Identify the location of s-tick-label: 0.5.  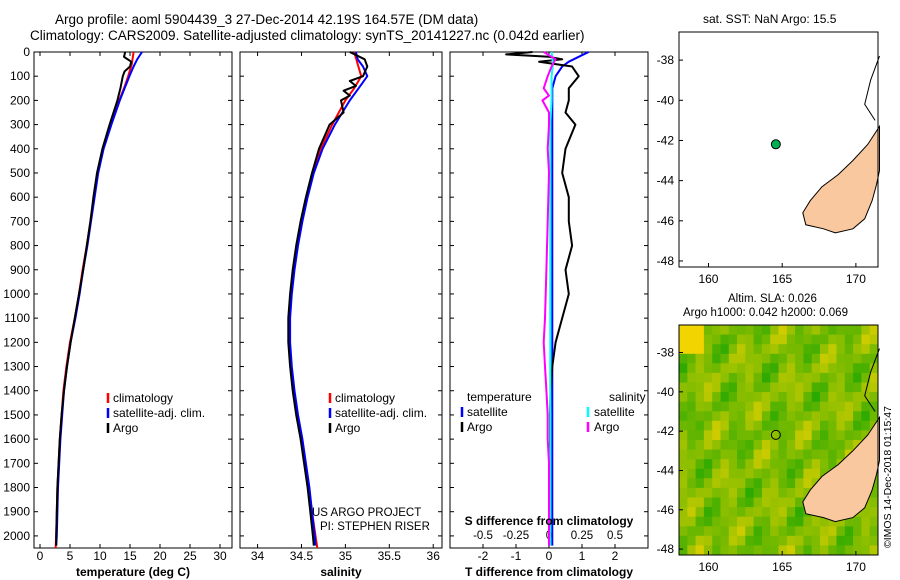
(615, 536).